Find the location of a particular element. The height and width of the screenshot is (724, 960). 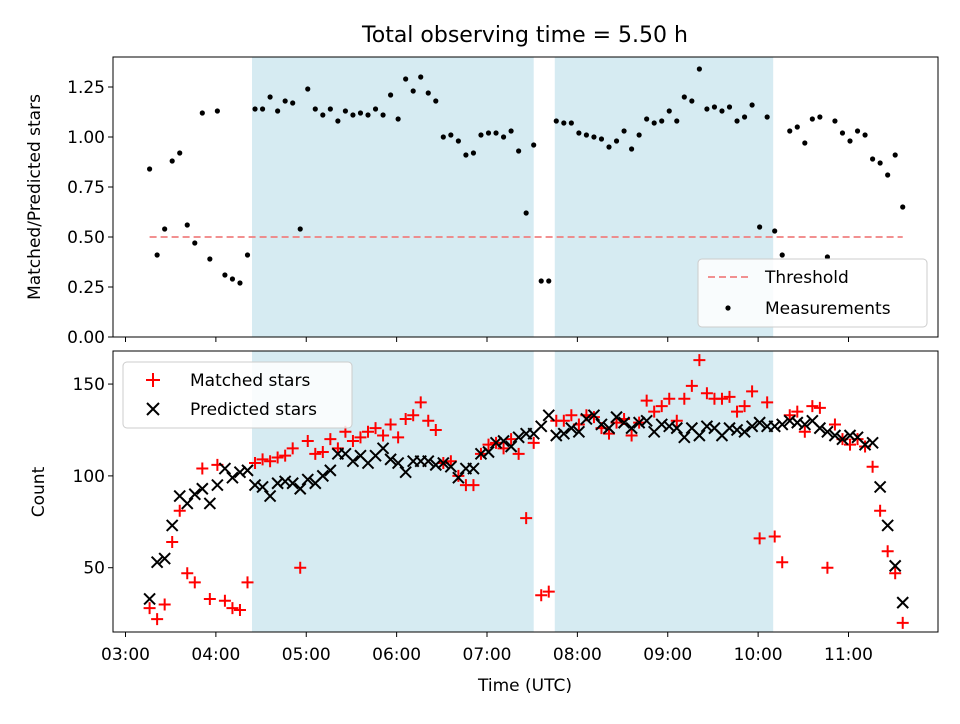

legend-matched-swatch is located at coordinates (153, 380).